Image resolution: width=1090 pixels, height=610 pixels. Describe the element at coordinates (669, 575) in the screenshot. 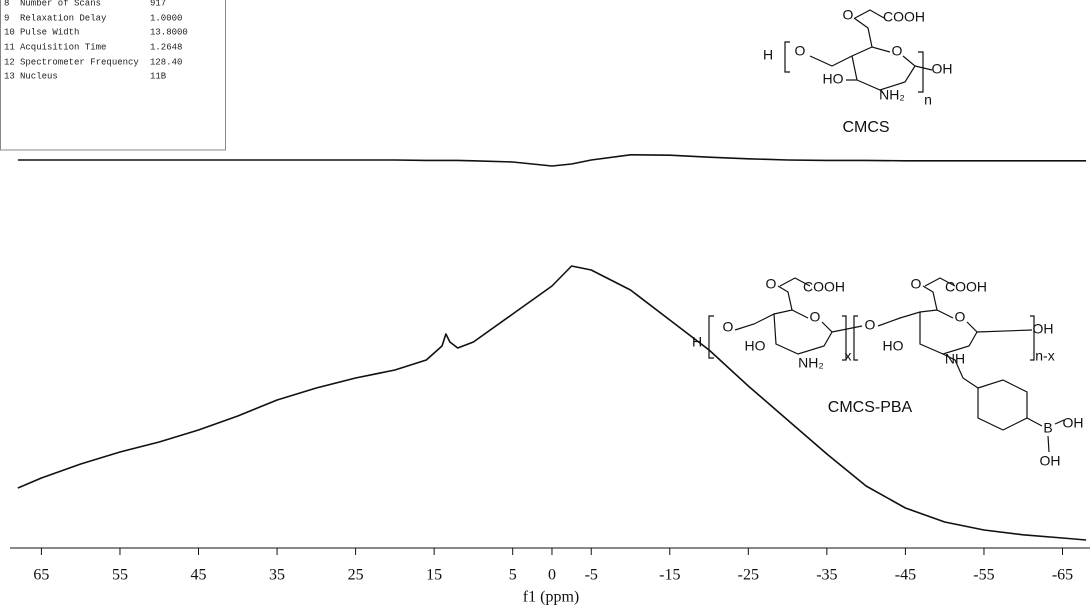

I see `x-tick-label: -15` at that location.